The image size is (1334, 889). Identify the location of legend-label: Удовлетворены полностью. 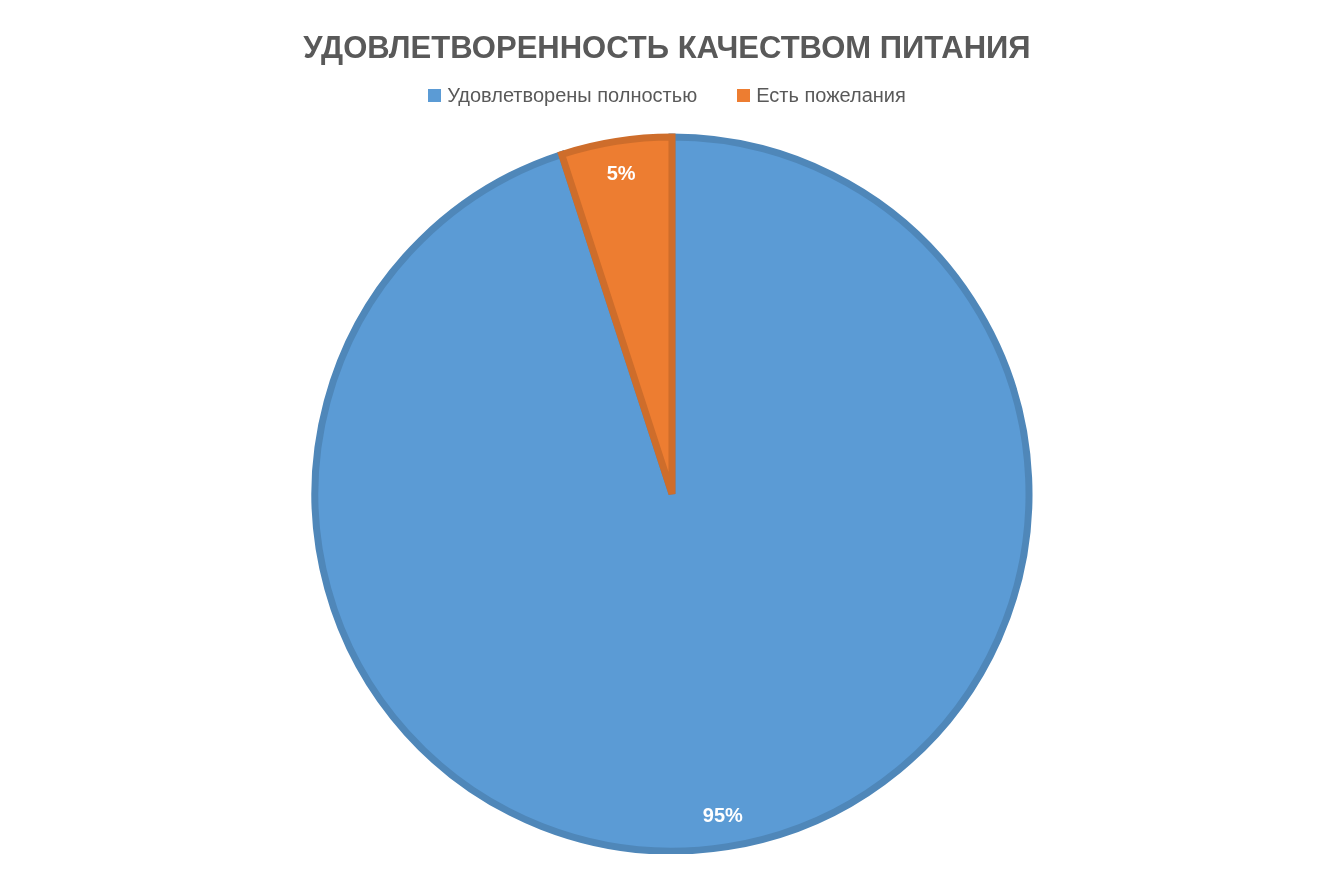
(572, 95).